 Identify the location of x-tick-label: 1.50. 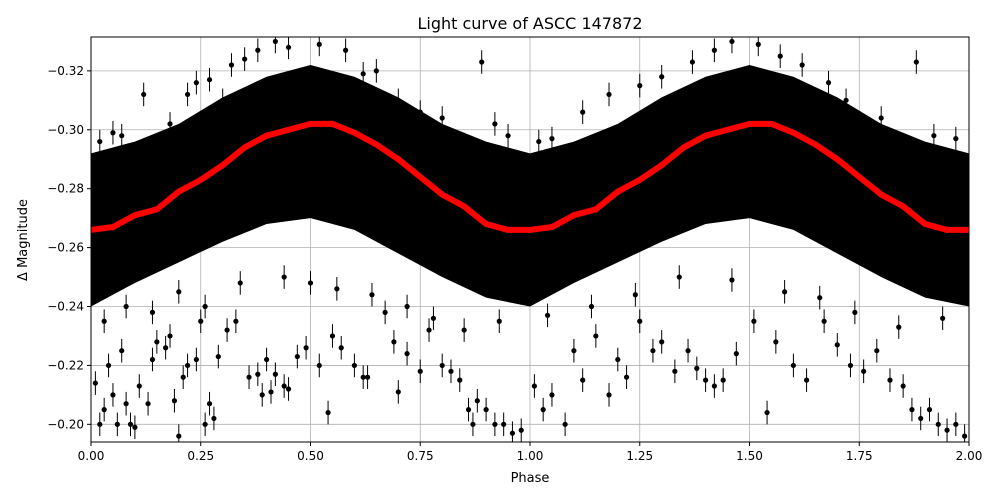
(749, 456).